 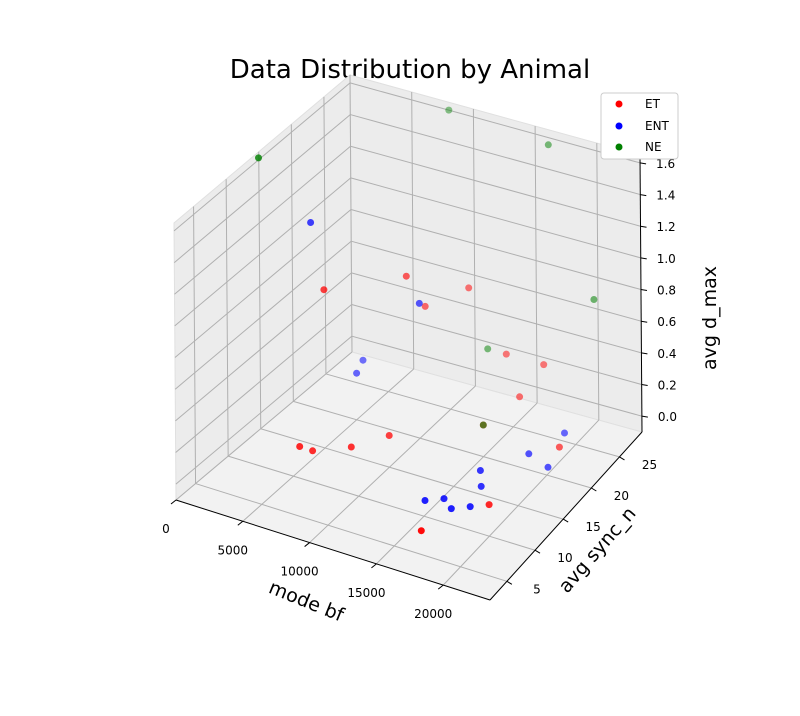 I want to click on z-tick-label: 0.8, so click(x=666, y=291).